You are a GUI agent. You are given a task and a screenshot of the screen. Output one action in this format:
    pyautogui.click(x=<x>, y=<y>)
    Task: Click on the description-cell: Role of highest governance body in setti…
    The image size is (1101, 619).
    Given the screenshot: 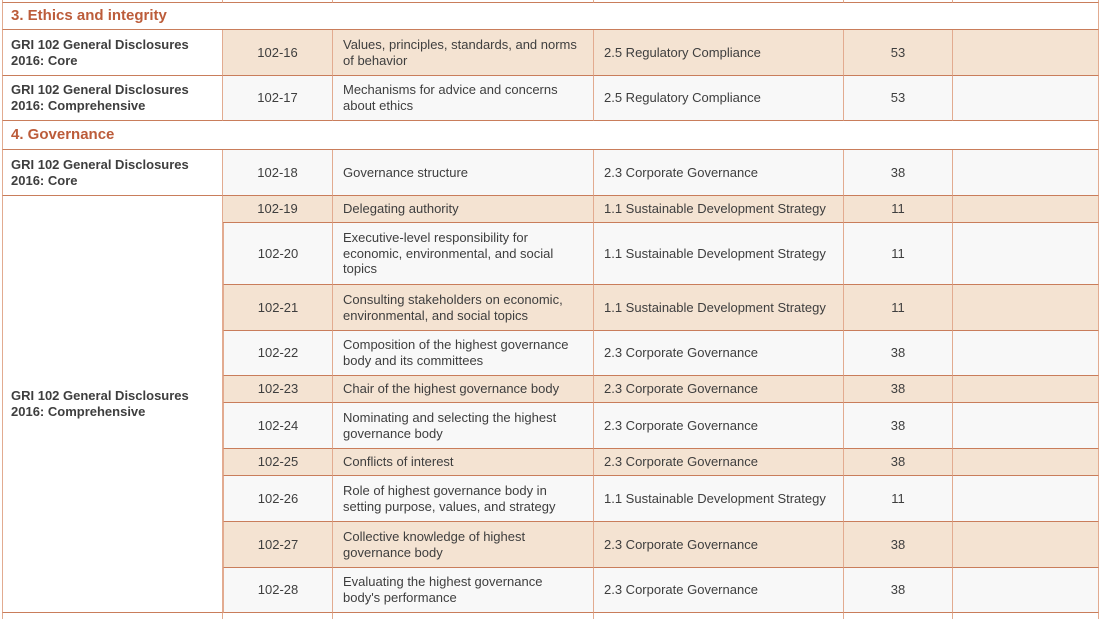 What is the action you would take?
    pyautogui.click(x=463, y=499)
    